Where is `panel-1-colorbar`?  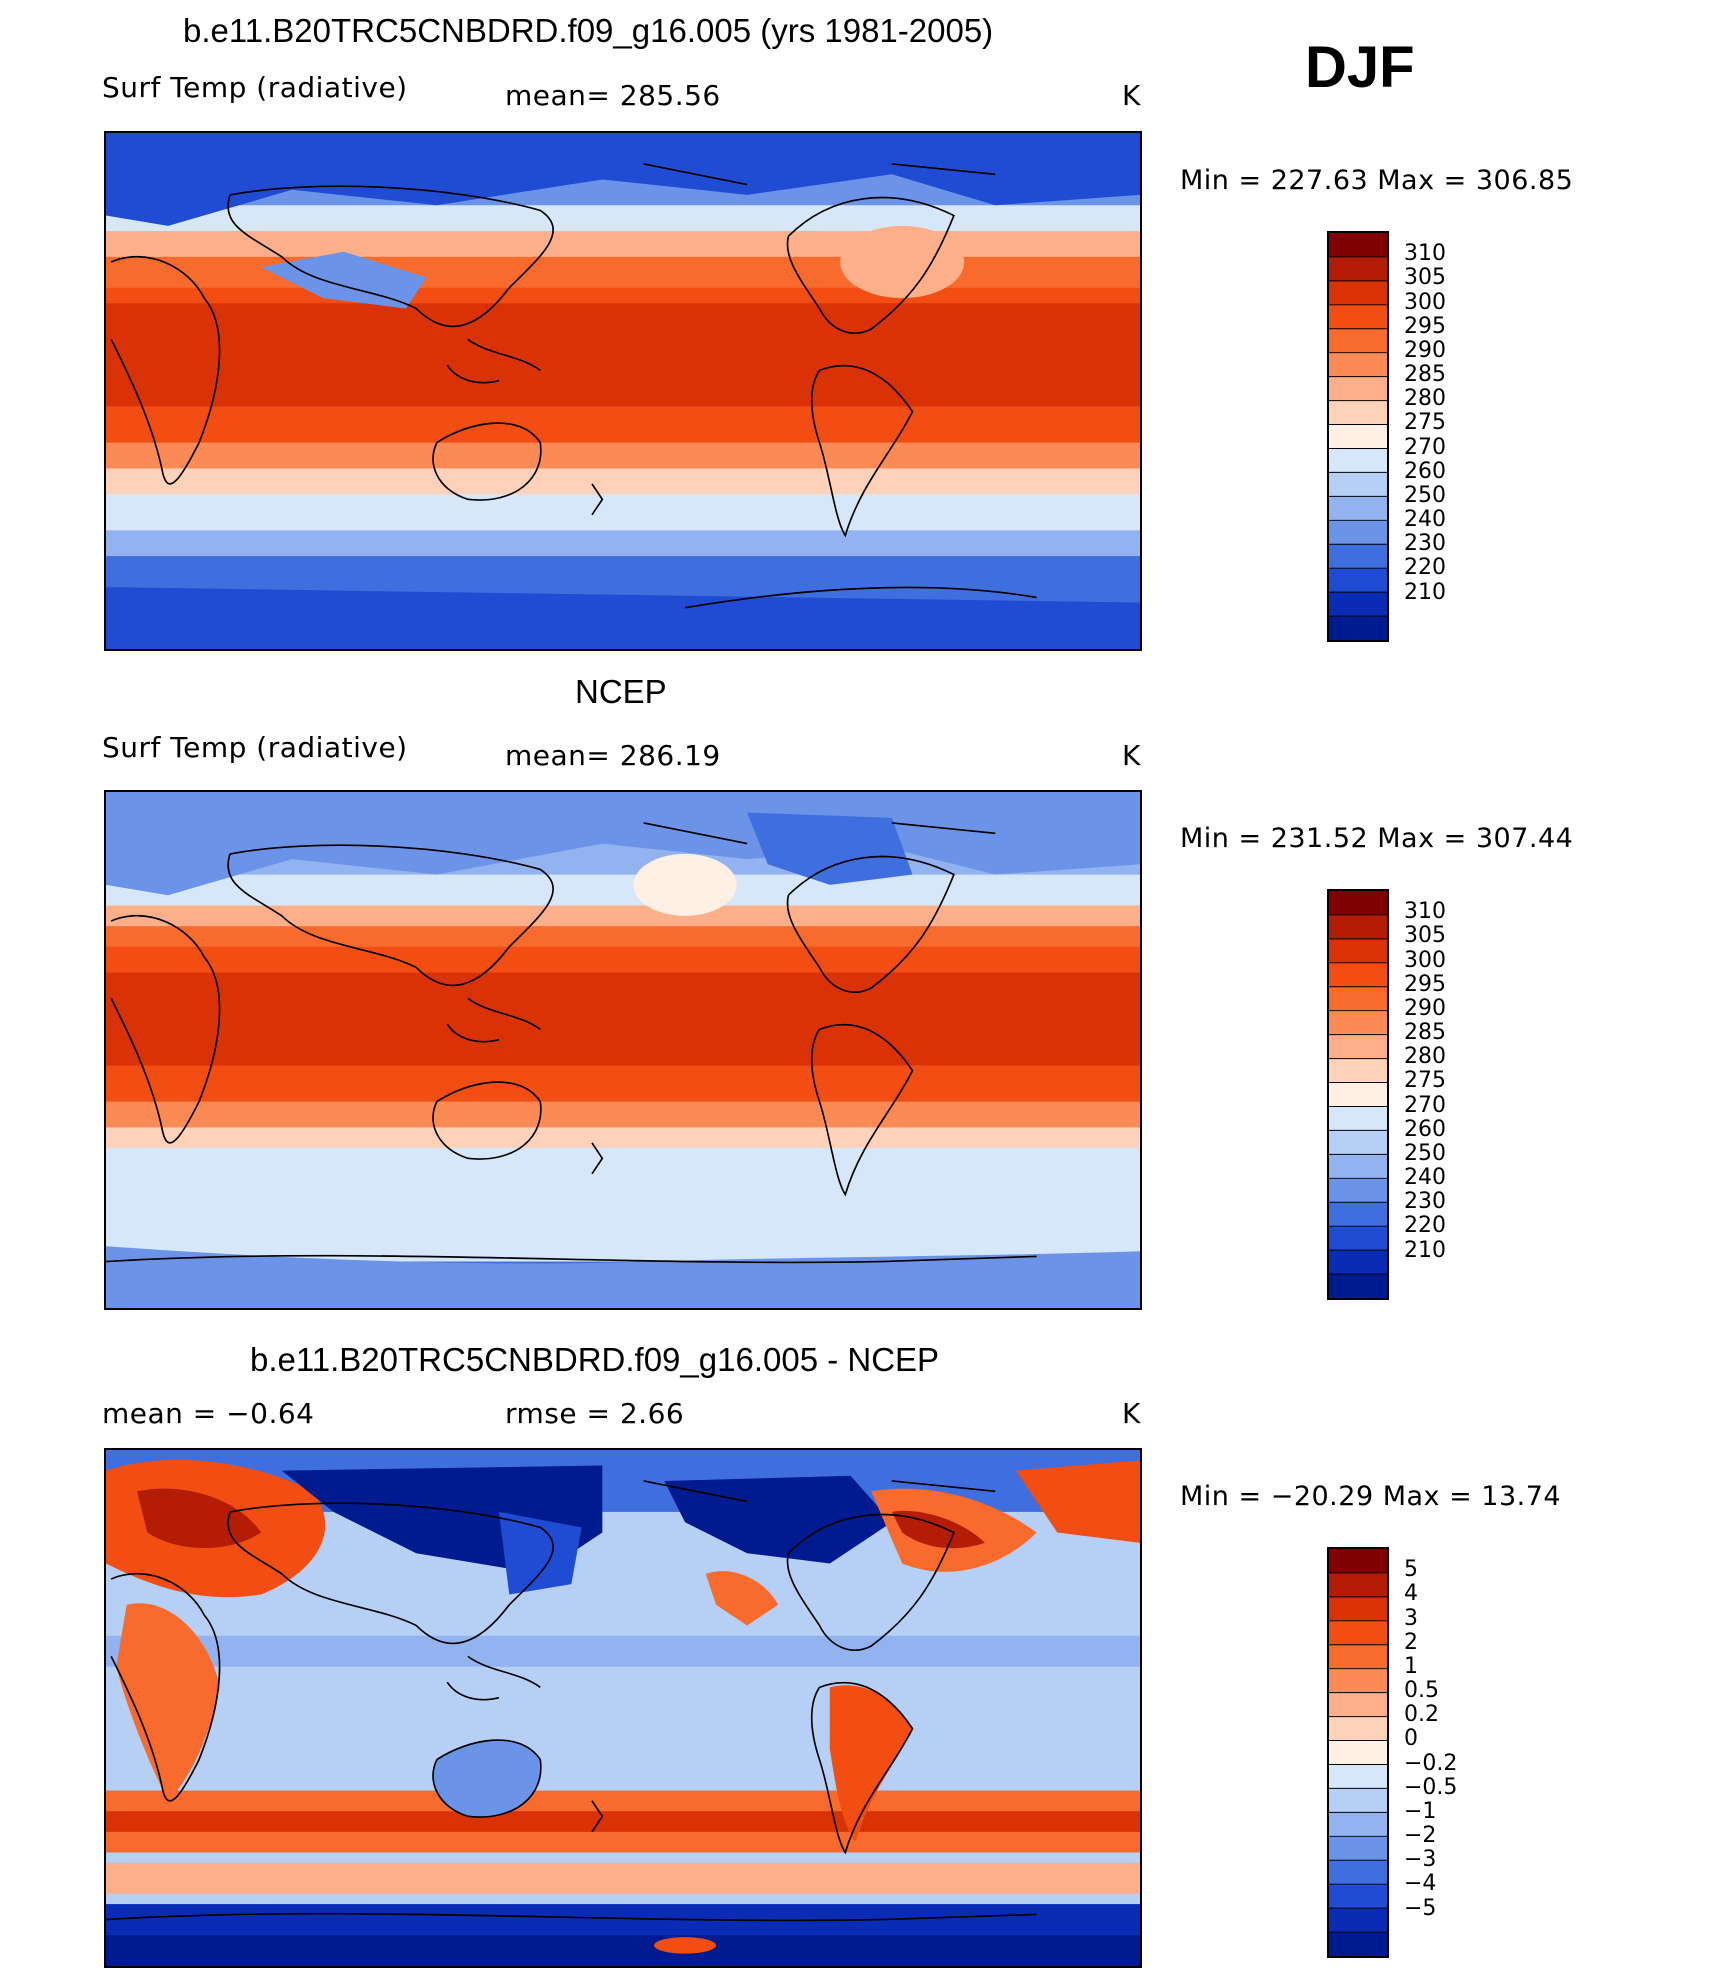 panel-1-colorbar is located at coordinates (1358, 436).